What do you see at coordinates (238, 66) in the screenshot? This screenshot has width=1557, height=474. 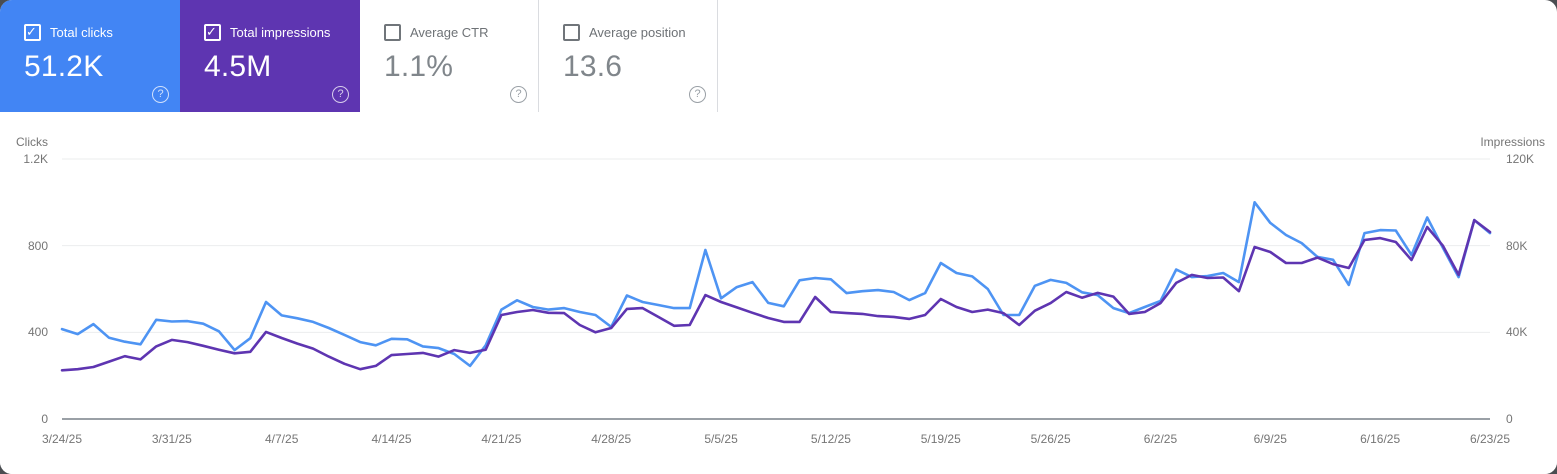 I see `total-impressions-value: 4.5M` at bounding box center [238, 66].